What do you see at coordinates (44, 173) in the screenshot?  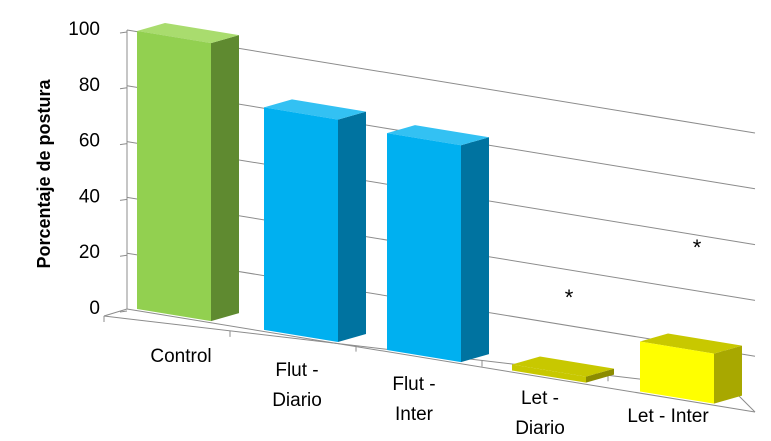 I see `y-axis-title: Porcentaje de postura` at bounding box center [44, 173].